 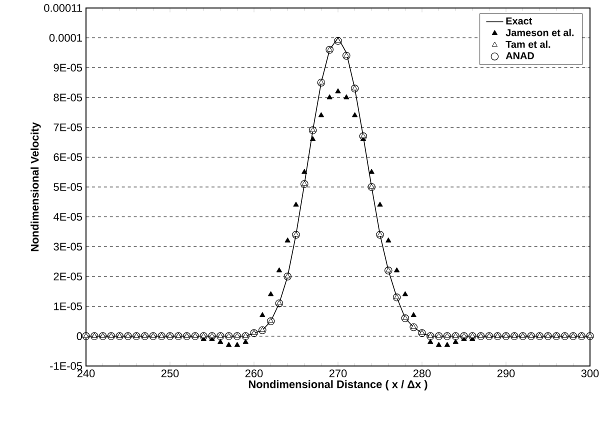 What do you see at coordinates (338, 385) in the screenshot?
I see `x-axis-title: Nondimensional Distance ( x / Δx )` at bounding box center [338, 385].